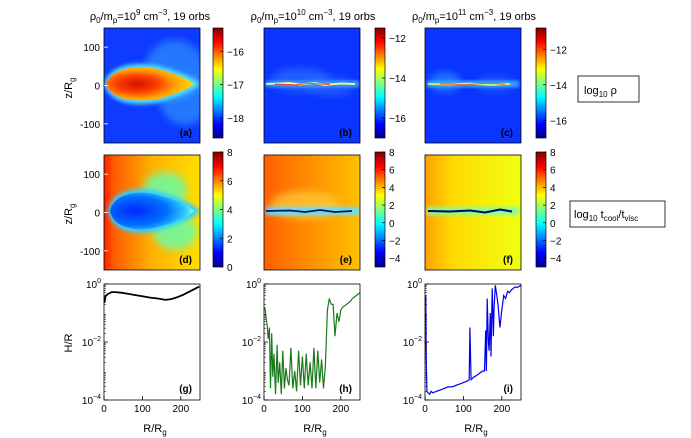 The image size is (691, 438). Describe the element at coordinates (621, 215) in the screenshot. I see `cooling-label-slash: /t` at that location.